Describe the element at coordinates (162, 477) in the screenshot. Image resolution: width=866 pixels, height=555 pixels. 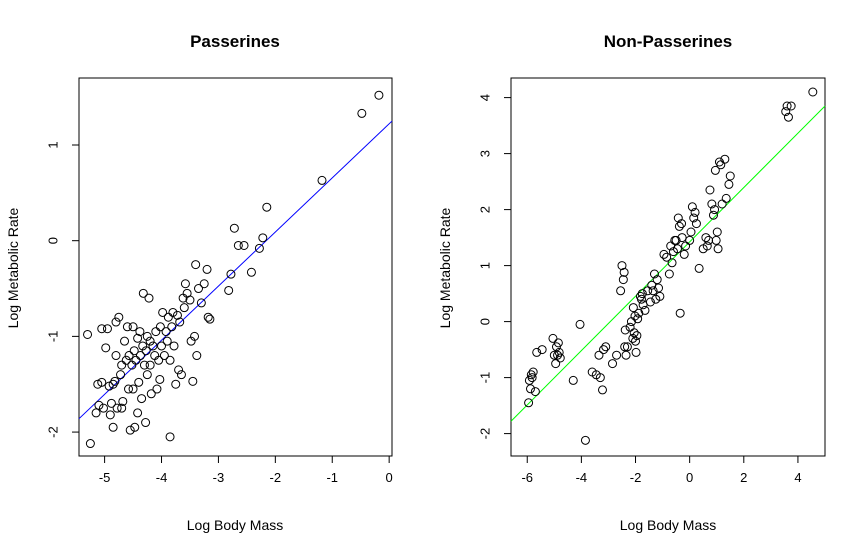
I see `x-tick-label: -4` at that location.